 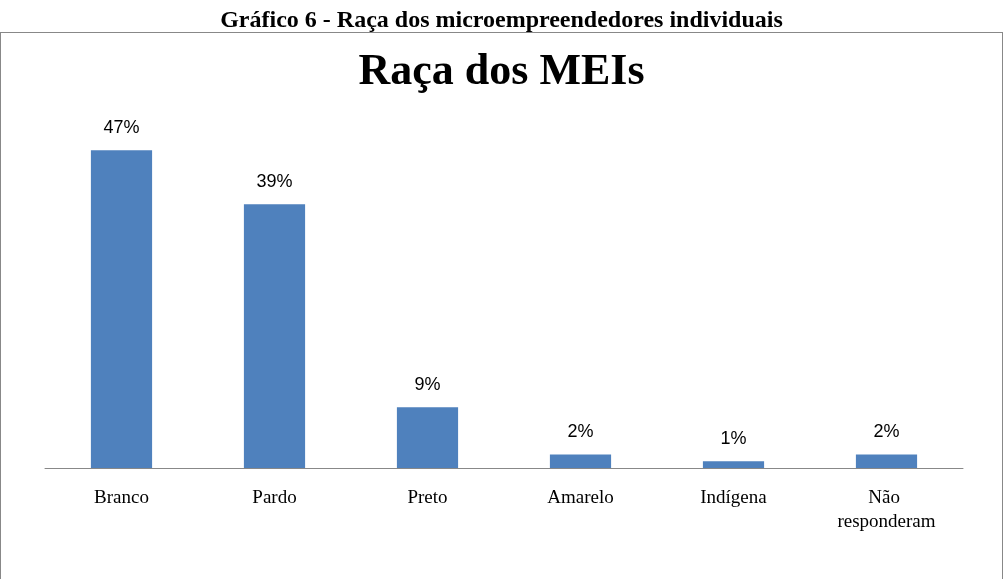 What do you see at coordinates (580, 496) in the screenshot?
I see `x-tick-label: Amarelo` at bounding box center [580, 496].